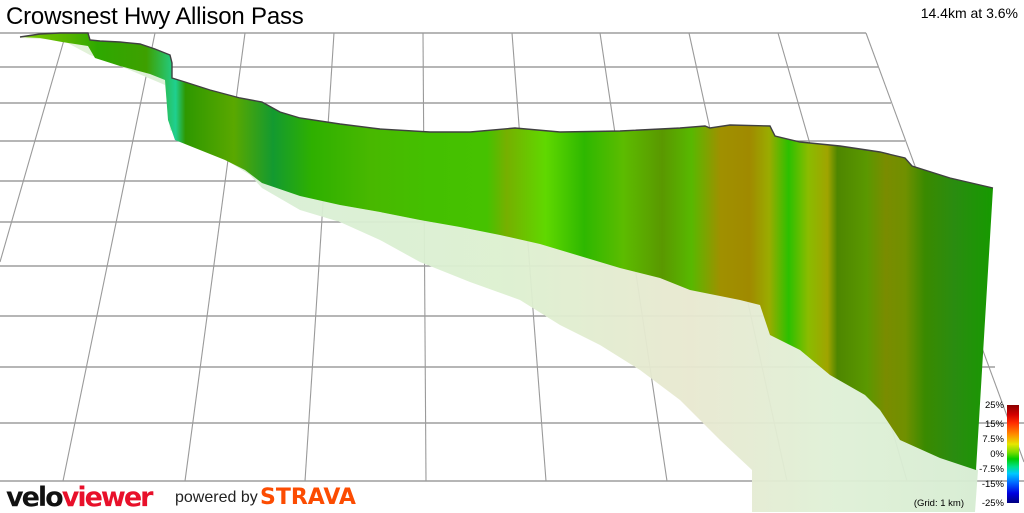 The image size is (1024, 513). Describe the element at coordinates (994, 405) in the screenshot. I see `legend-label-25: 25%` at that location.